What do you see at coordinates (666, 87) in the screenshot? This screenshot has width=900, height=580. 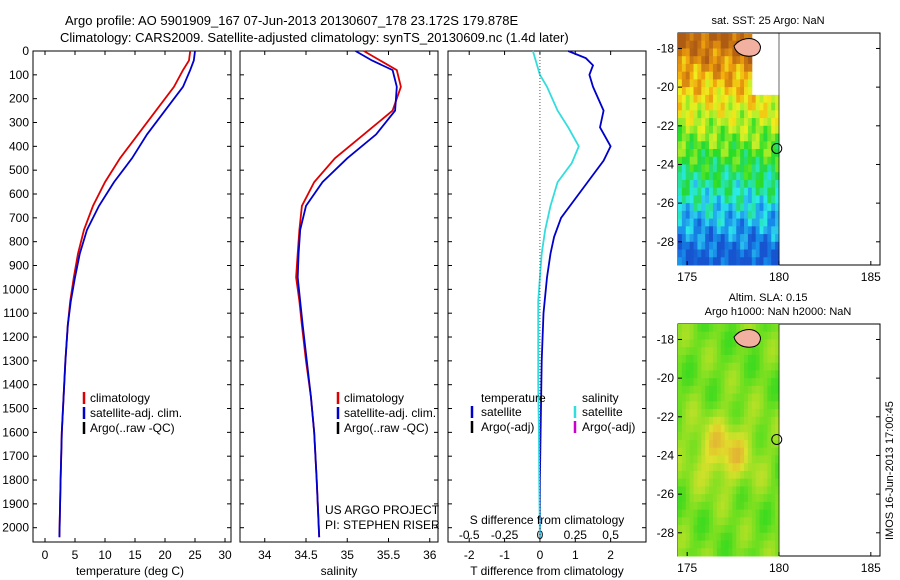 I see `latitude-tick-label: -20` at bounding box center [666, 87].